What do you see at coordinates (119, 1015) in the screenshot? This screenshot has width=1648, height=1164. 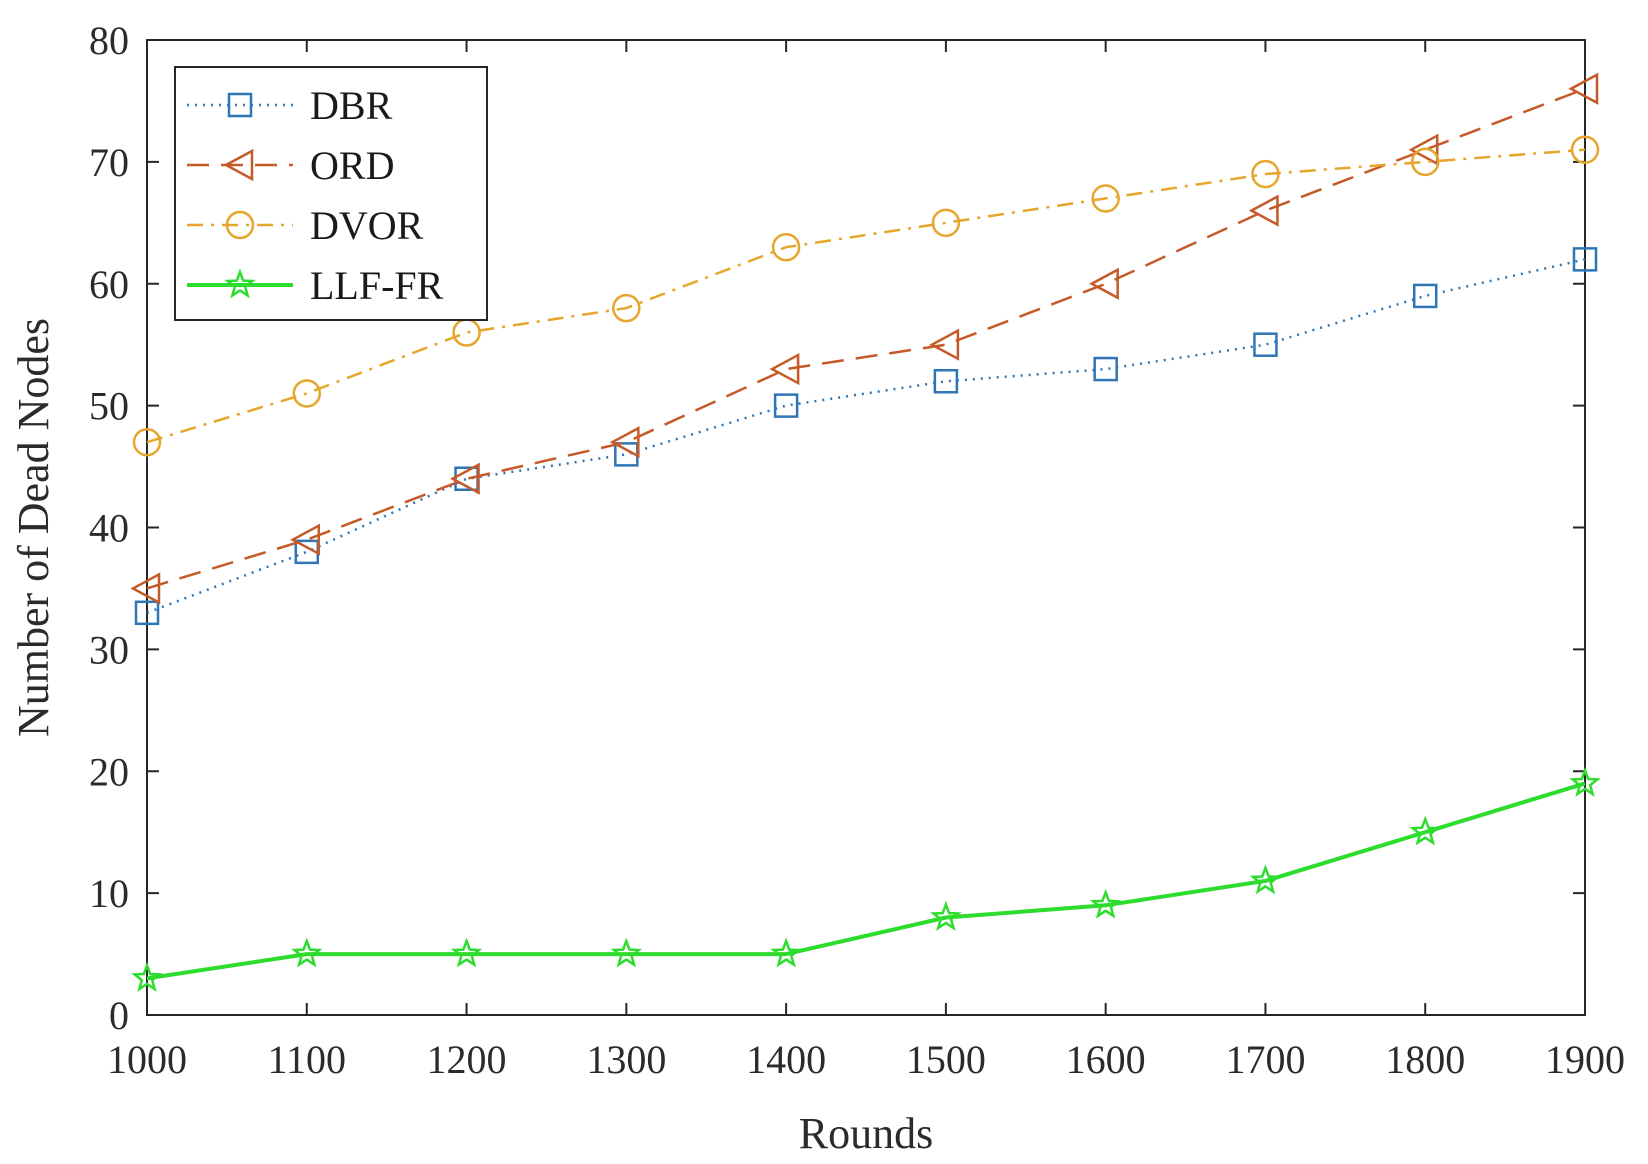 I see `y-tick-label: 0` at bounding box center [119, 1015].